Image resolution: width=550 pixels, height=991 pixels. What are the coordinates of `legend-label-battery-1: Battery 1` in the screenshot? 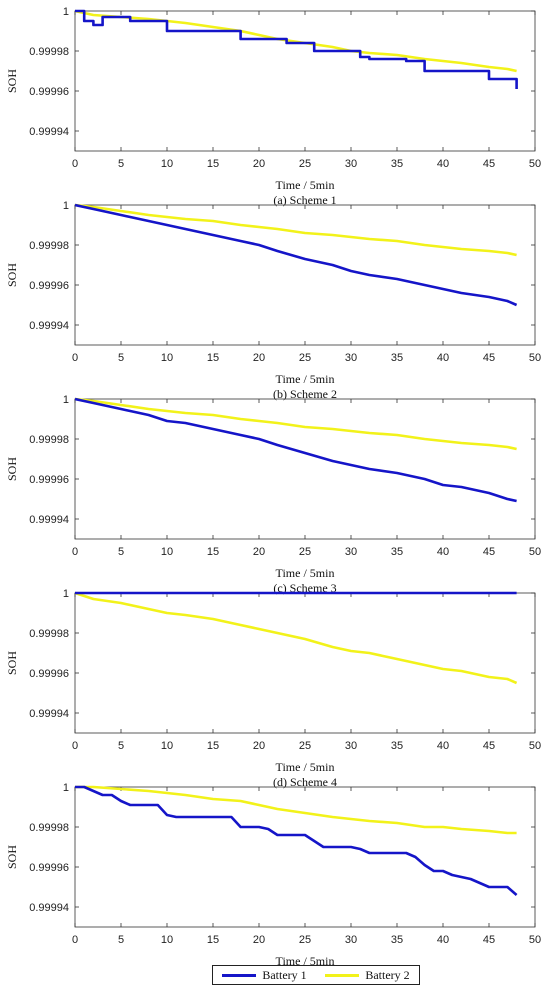 It's located at (284, 974).